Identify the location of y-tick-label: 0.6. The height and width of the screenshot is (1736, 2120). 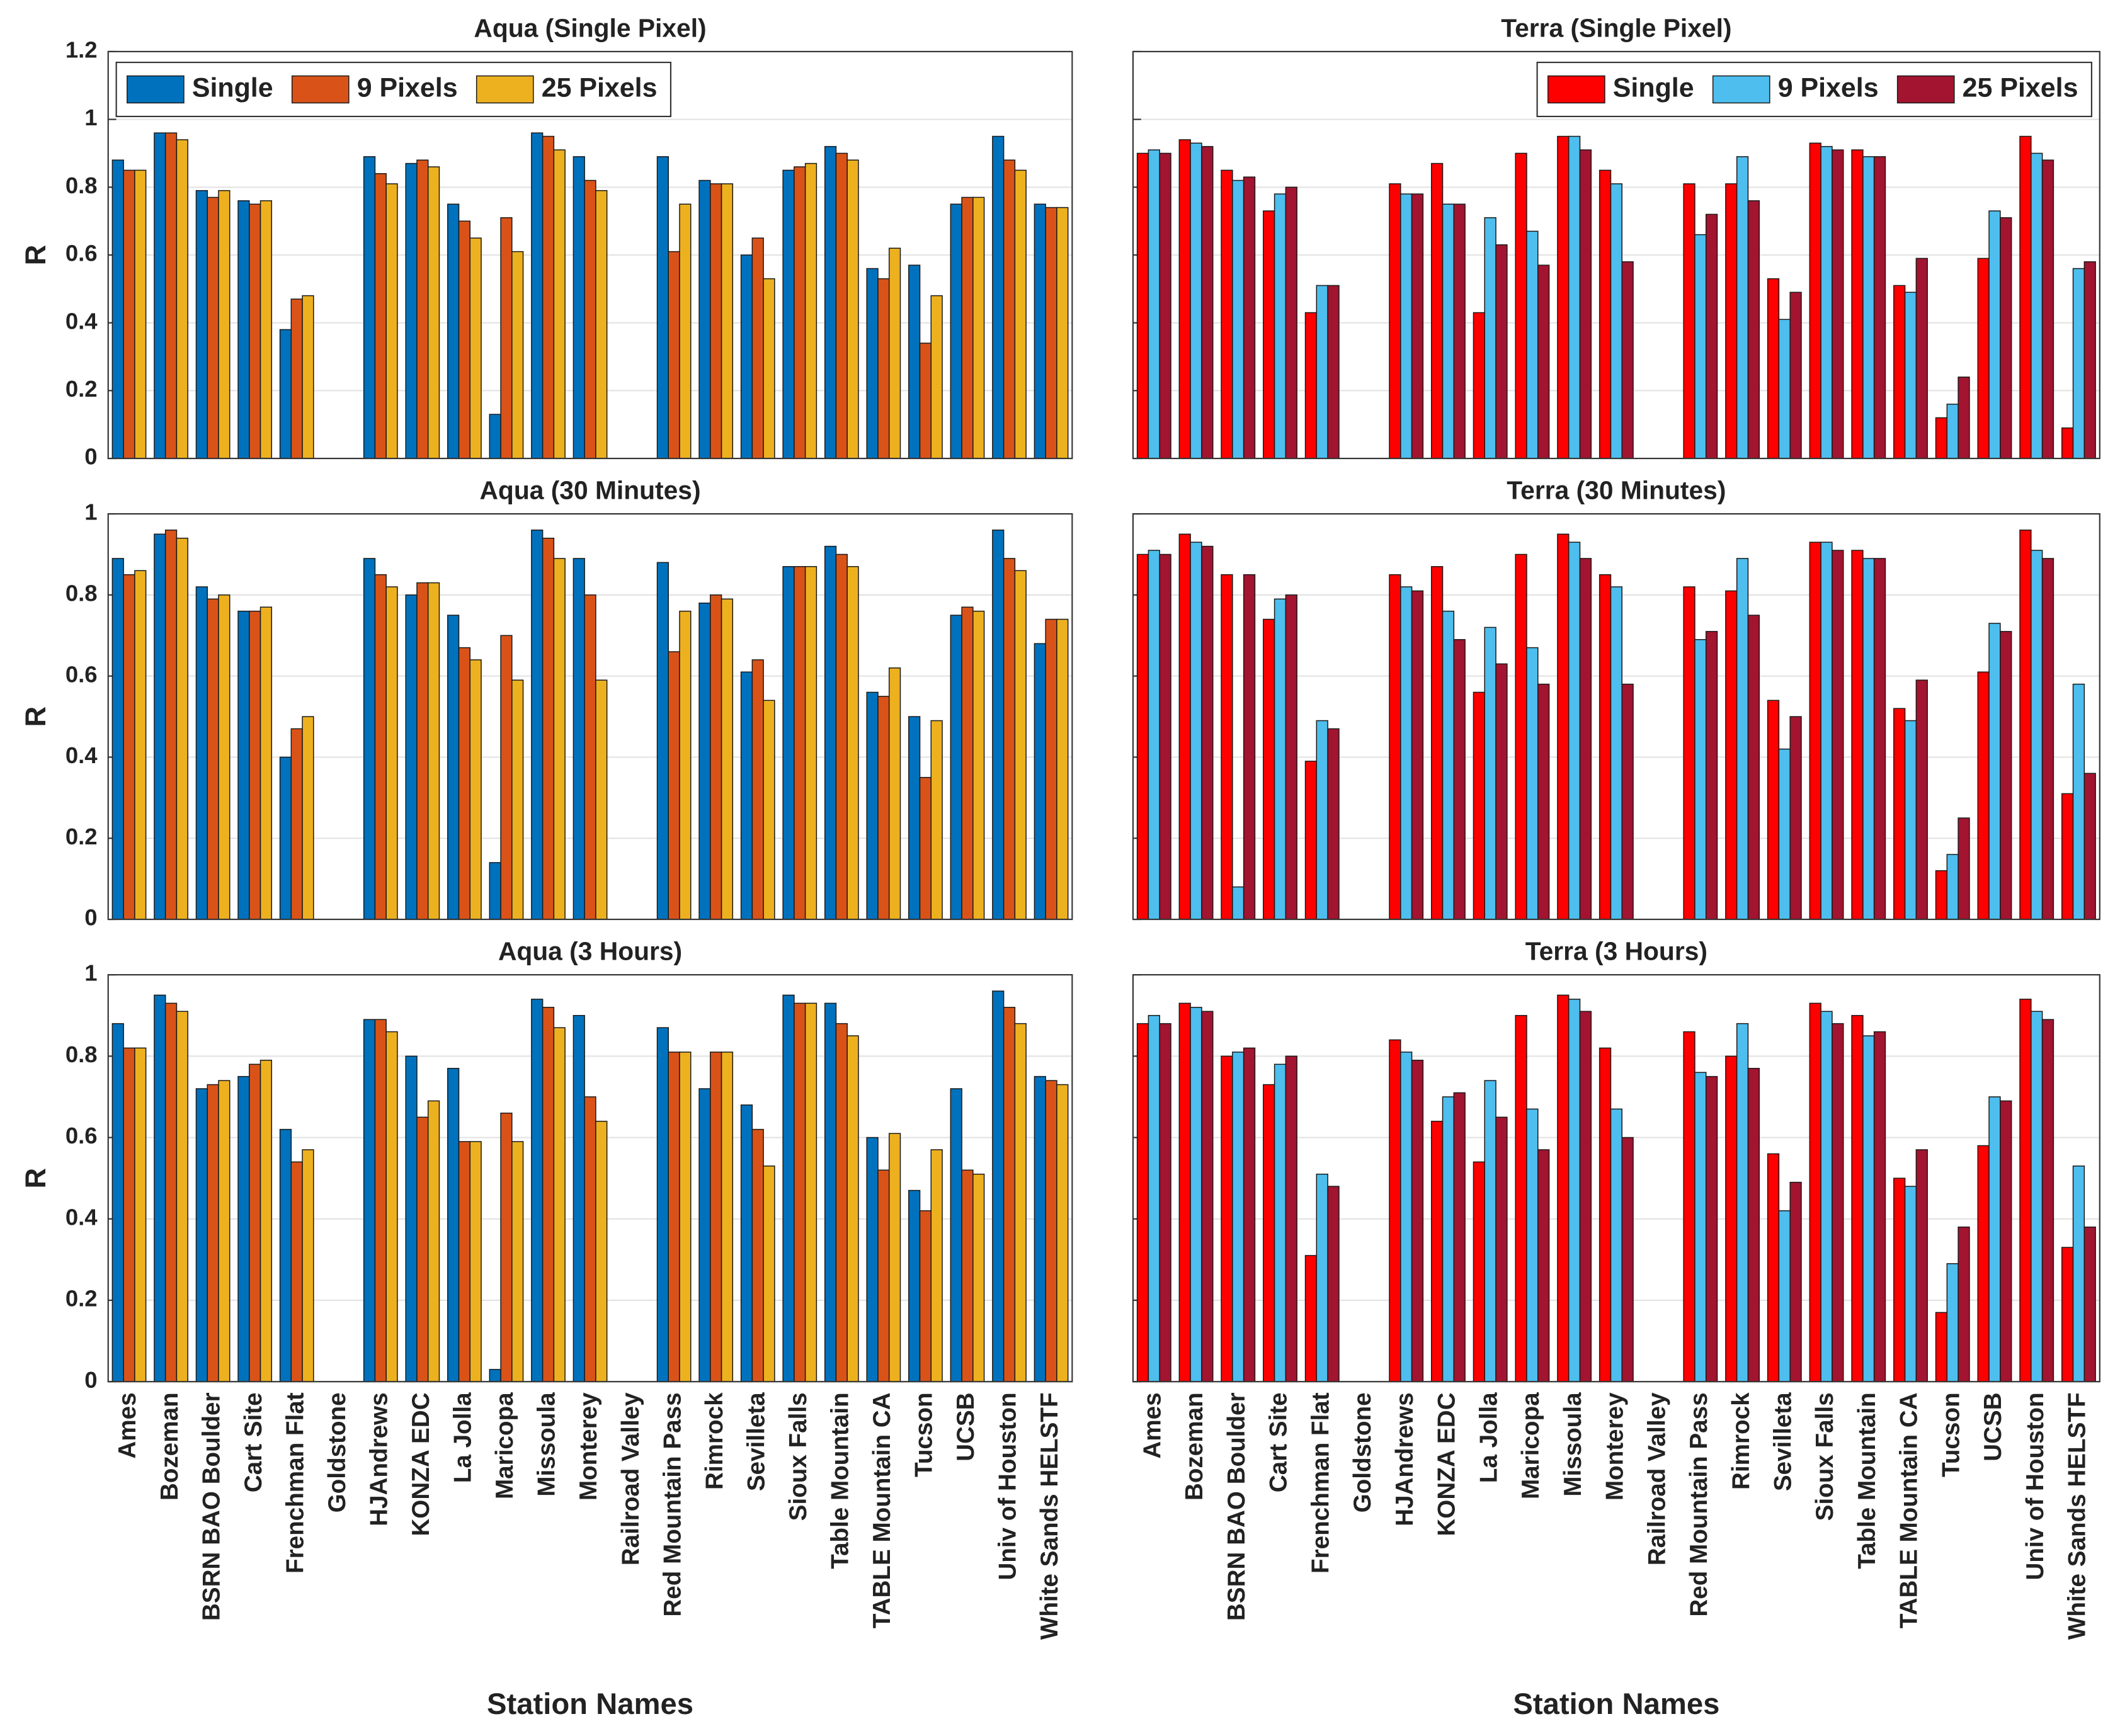
(82, 1136).